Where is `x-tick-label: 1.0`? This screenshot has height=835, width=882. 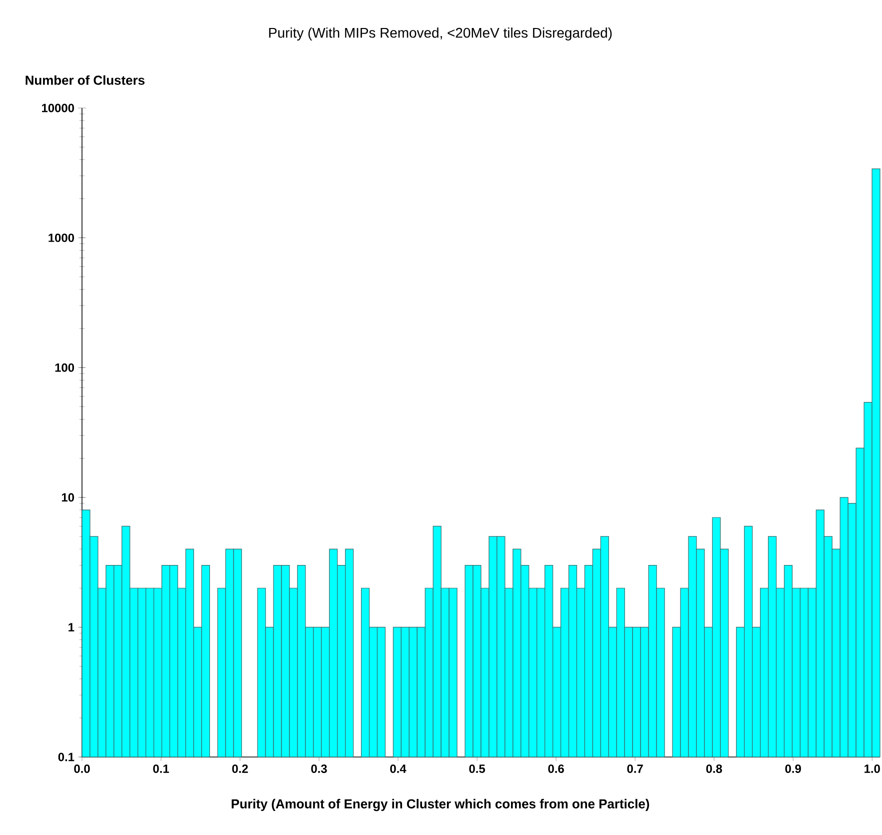 x-tick-label: 1.0 is located at coordinates (872, 768).